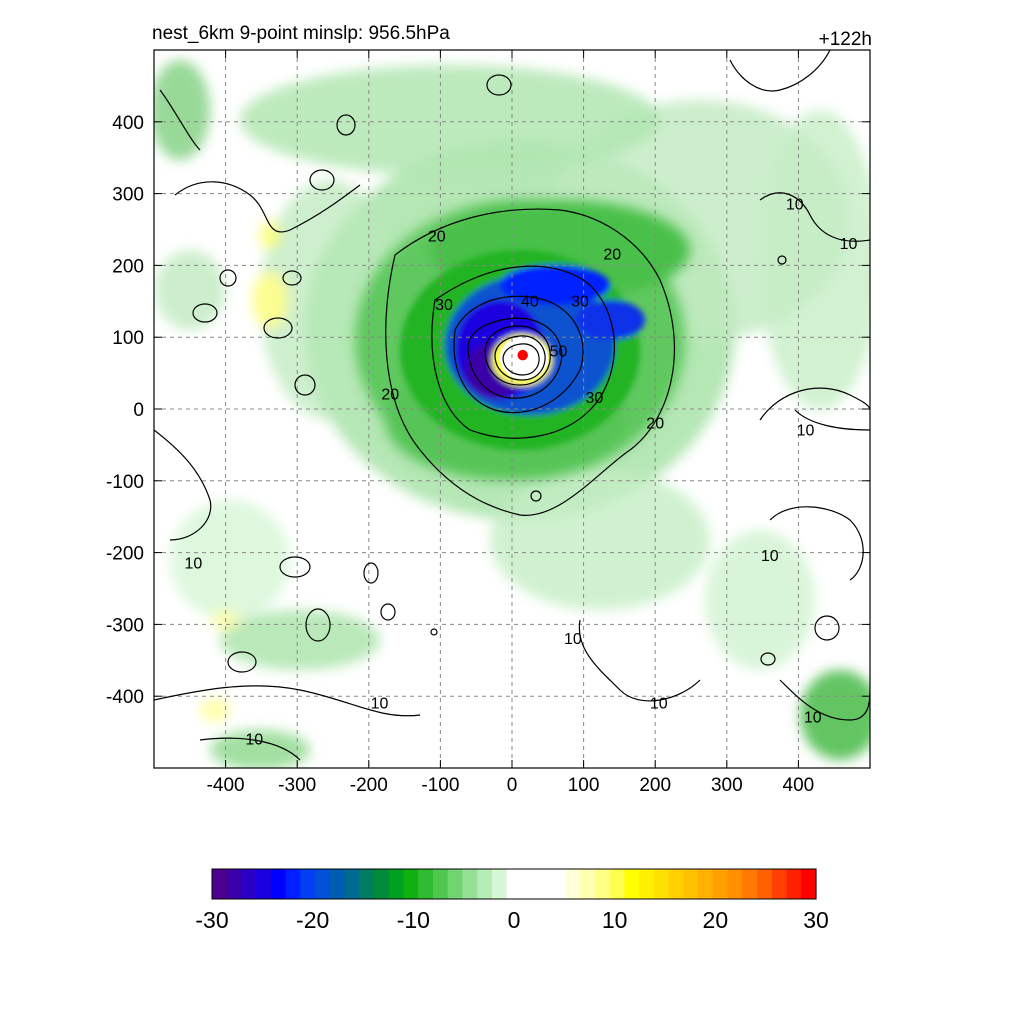 This screenshot has width=1024, height=1024. What do you see at coordinates (440, 785) in the screenshot?
I see `x-tick-label: -100` at bounding box center [440, 785].